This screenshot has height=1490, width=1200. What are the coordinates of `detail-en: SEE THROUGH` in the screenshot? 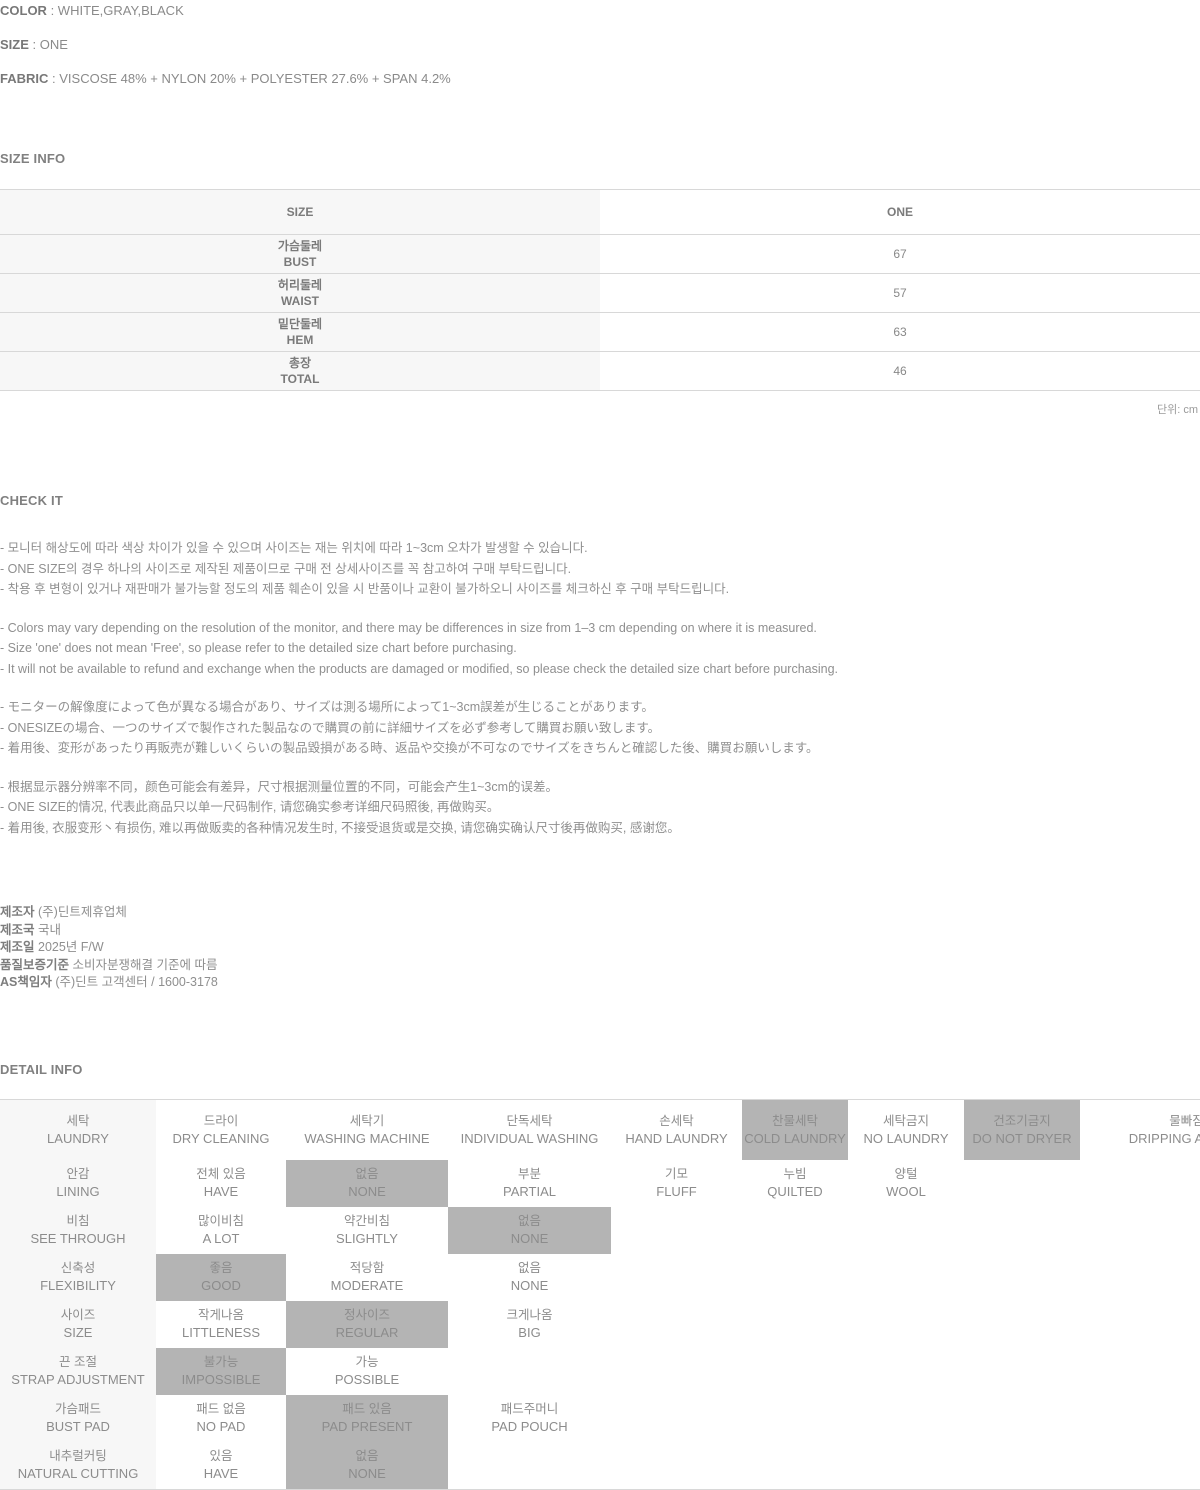 It's located at (78, 1238).